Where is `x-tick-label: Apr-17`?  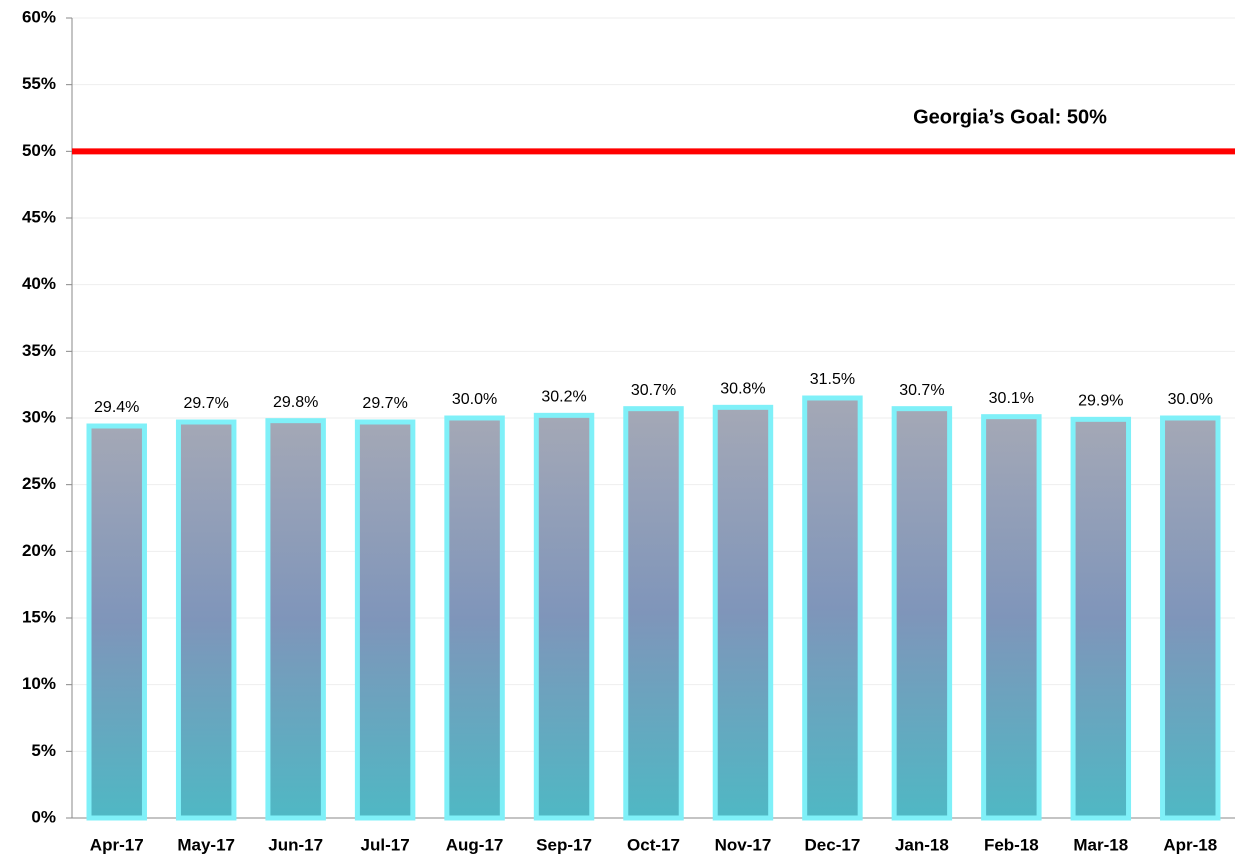 x-tick-label: Apr-17 is located at coordinates (117, 844).